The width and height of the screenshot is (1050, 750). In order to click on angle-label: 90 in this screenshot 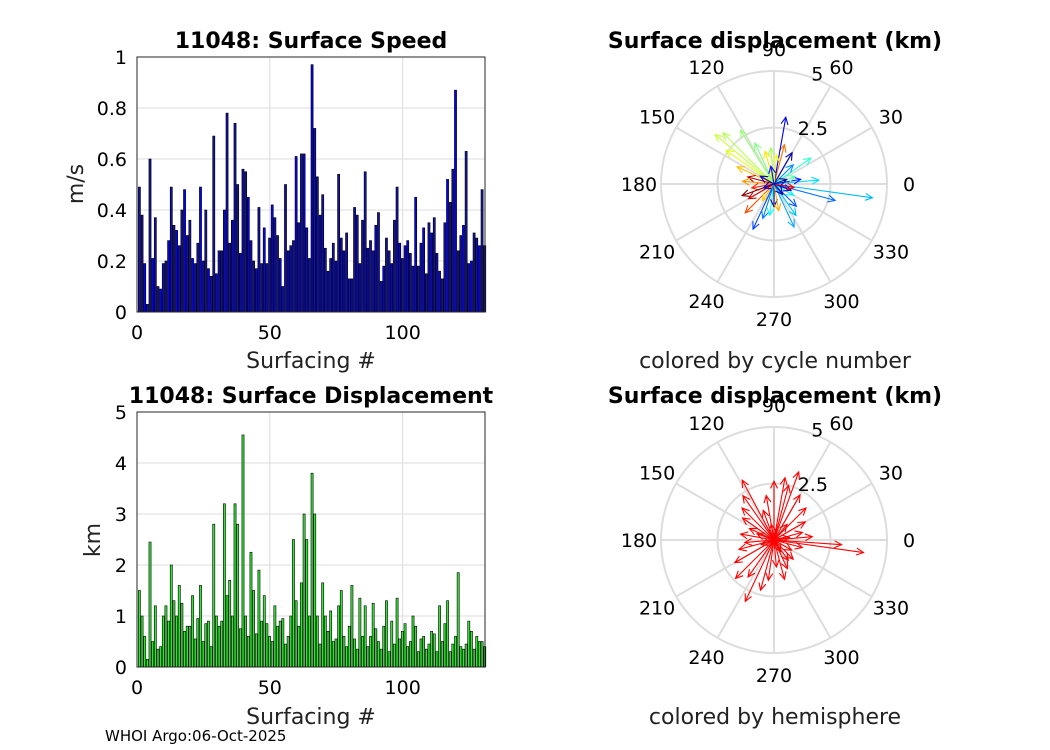, I will do `click(774, 406)`.